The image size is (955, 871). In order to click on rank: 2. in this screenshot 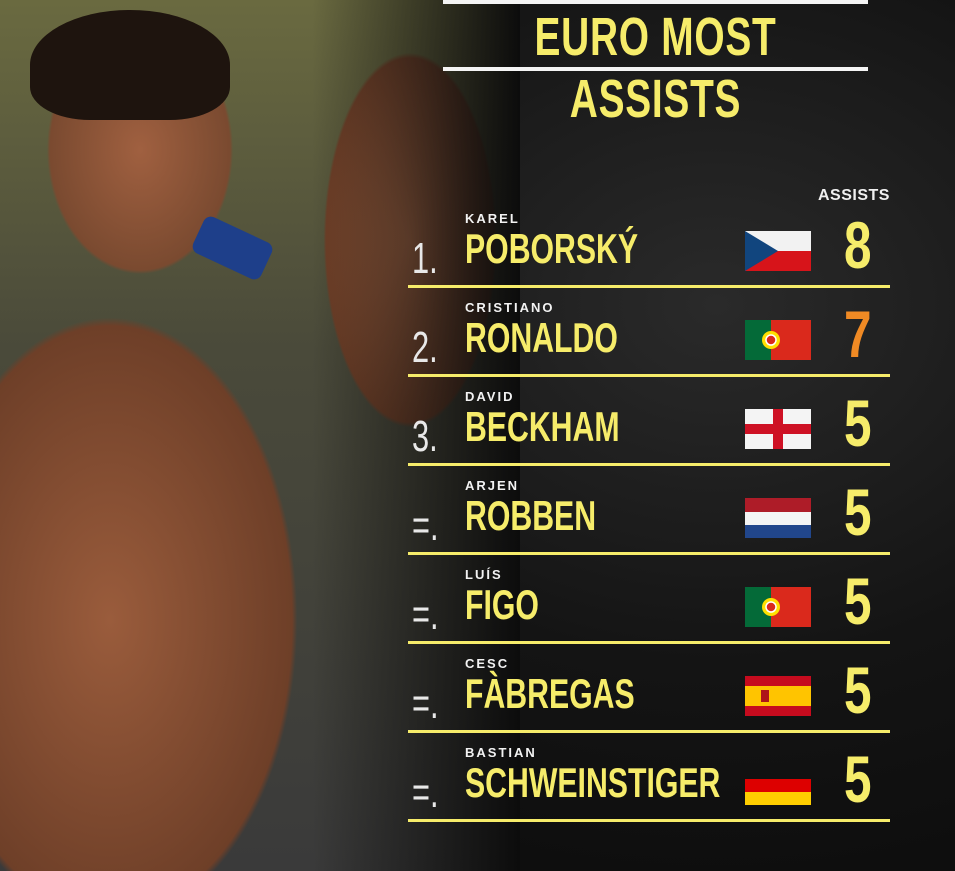, I will do `click(425, 347)`.